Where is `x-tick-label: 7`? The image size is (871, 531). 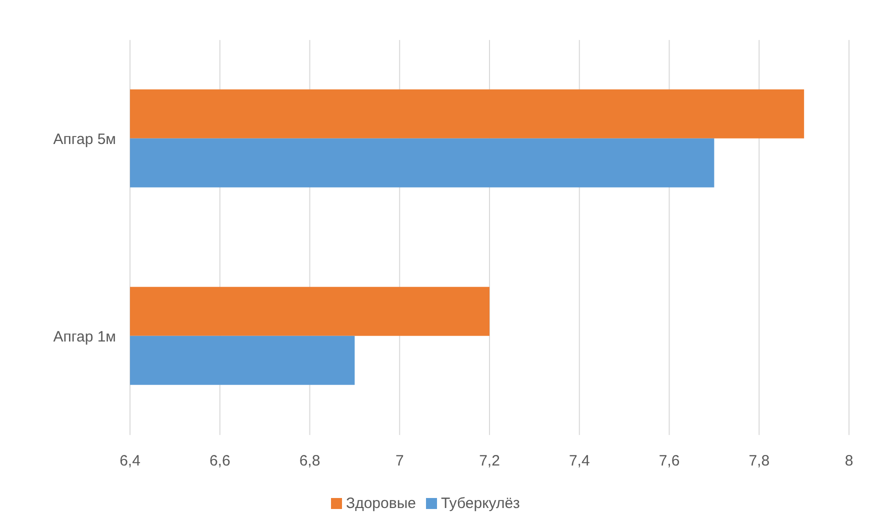 x-tick-label: 7 is located at coordinates (399, 461).